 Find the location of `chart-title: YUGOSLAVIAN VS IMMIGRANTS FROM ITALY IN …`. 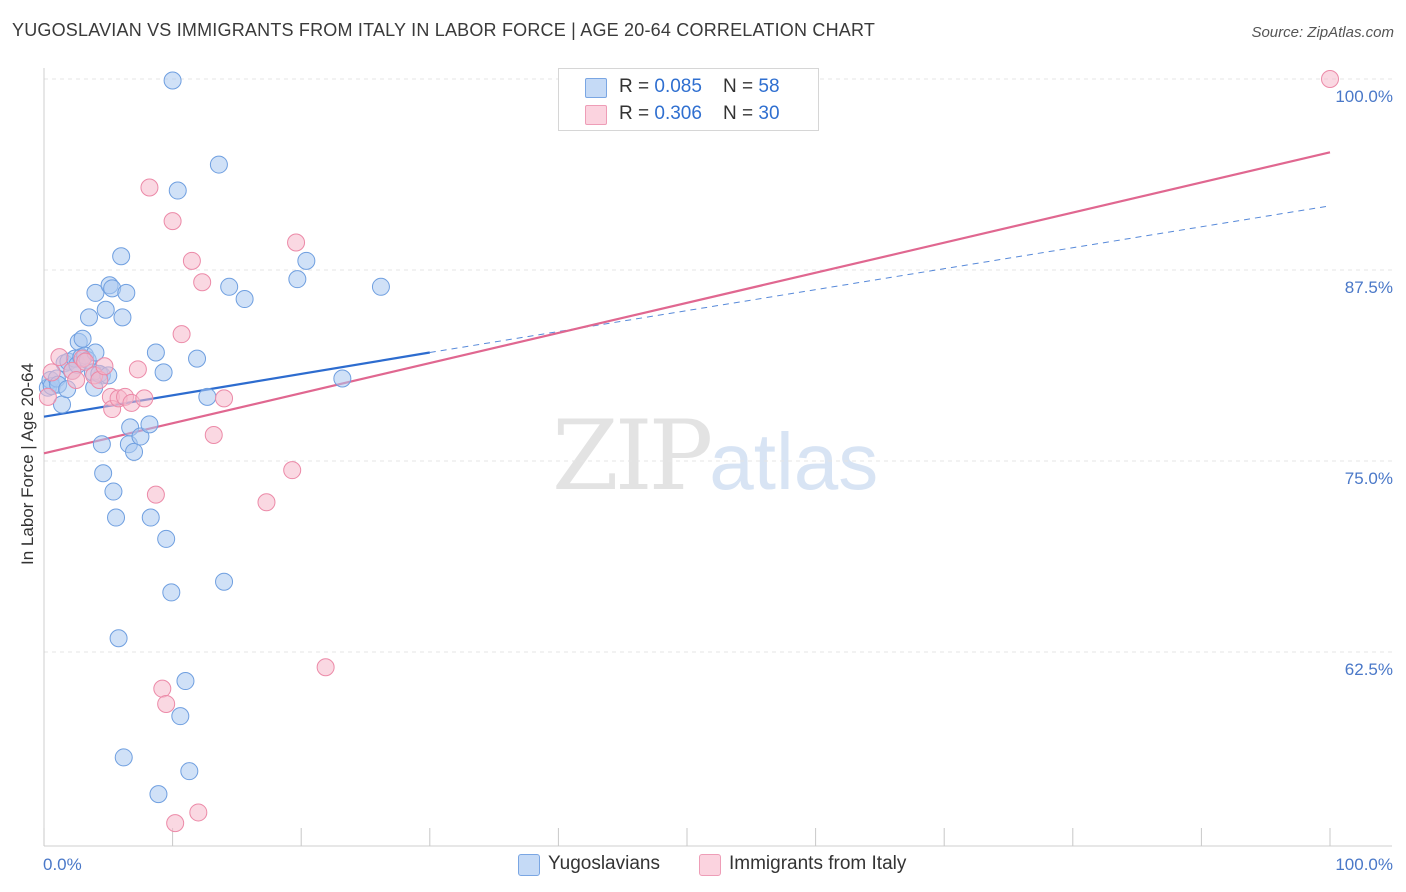

chart-title: YUGOSLAVIAN VS IMMIGRANTS FROM ITALY IN … is located at coordinates (444, 30).